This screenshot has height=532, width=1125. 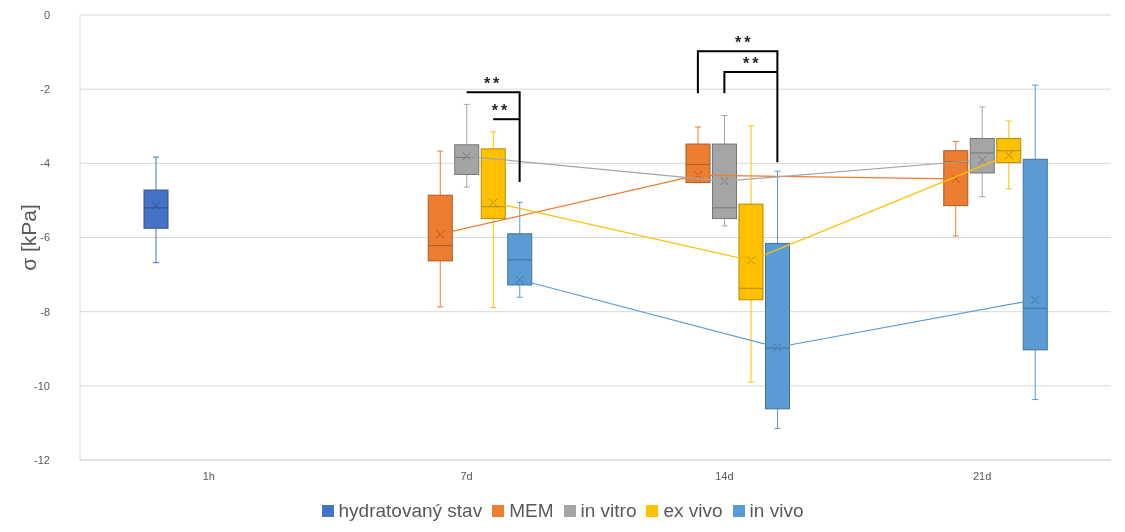 I want to click on legend-label: in vivo, so click(x=776, y=511).